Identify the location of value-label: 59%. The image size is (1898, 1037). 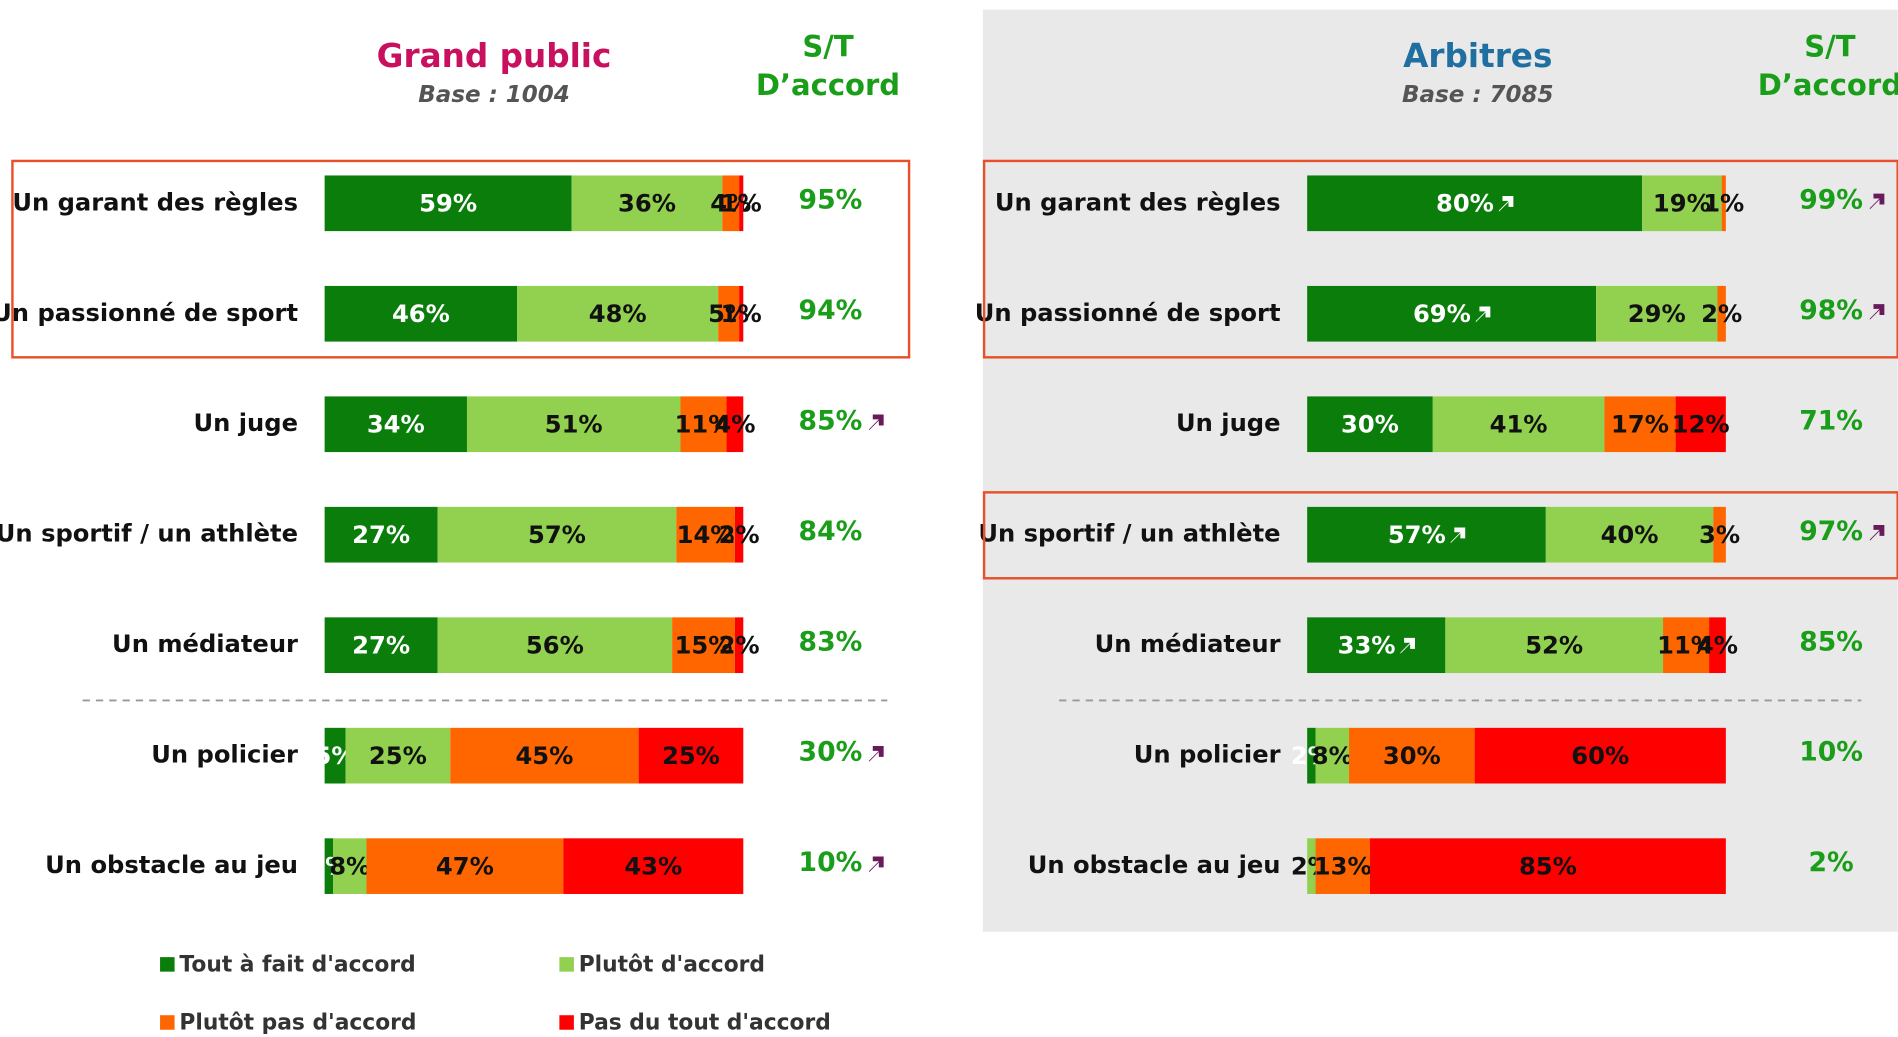
(448, 203).